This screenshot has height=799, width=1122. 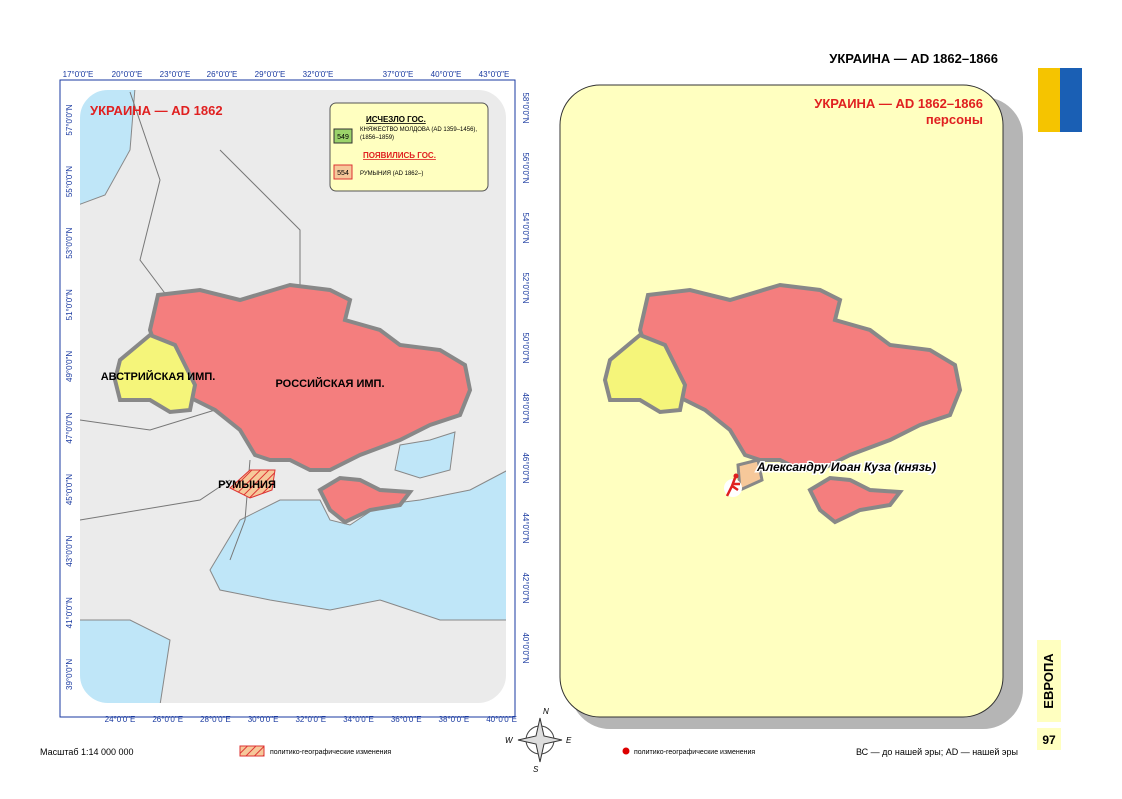 What do you see at coordinates (69, 366) in the screenshot?
I see `left-tick-label: 49°0'0"N` at bounding box center [69, 366].